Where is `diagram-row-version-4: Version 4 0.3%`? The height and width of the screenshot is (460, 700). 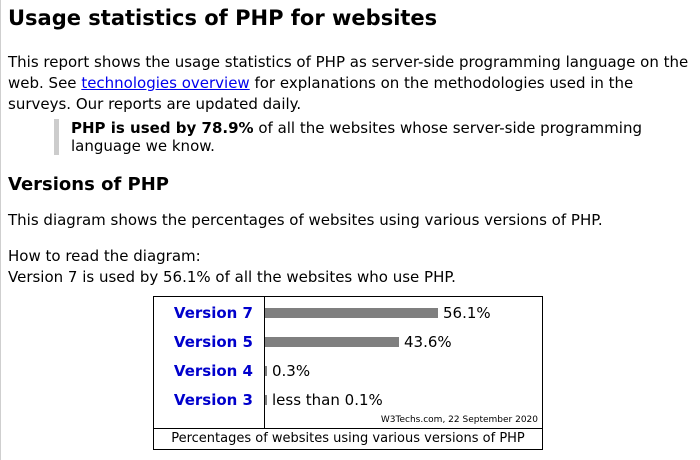
diagram-row-version-4: Version 4 0.3% is located at coordinates (348, 371).